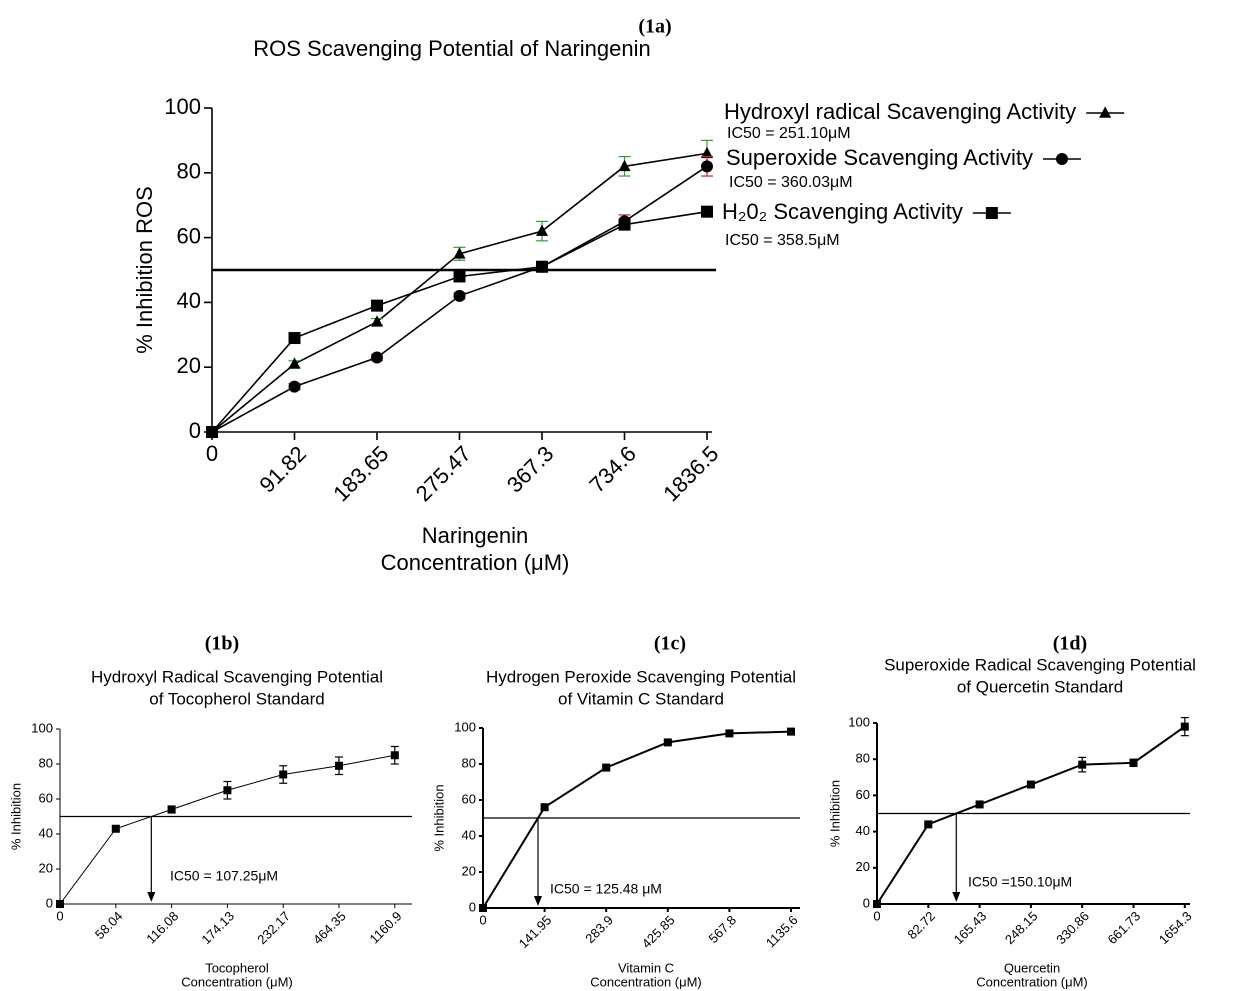 This screenshot has height=991, width=1235. What do you see at coordinates (641, 676) in the screenshot?
I see `chart-title: Hydrogen Peroxide Scavenging Potential` at bounding box center [641, 676].